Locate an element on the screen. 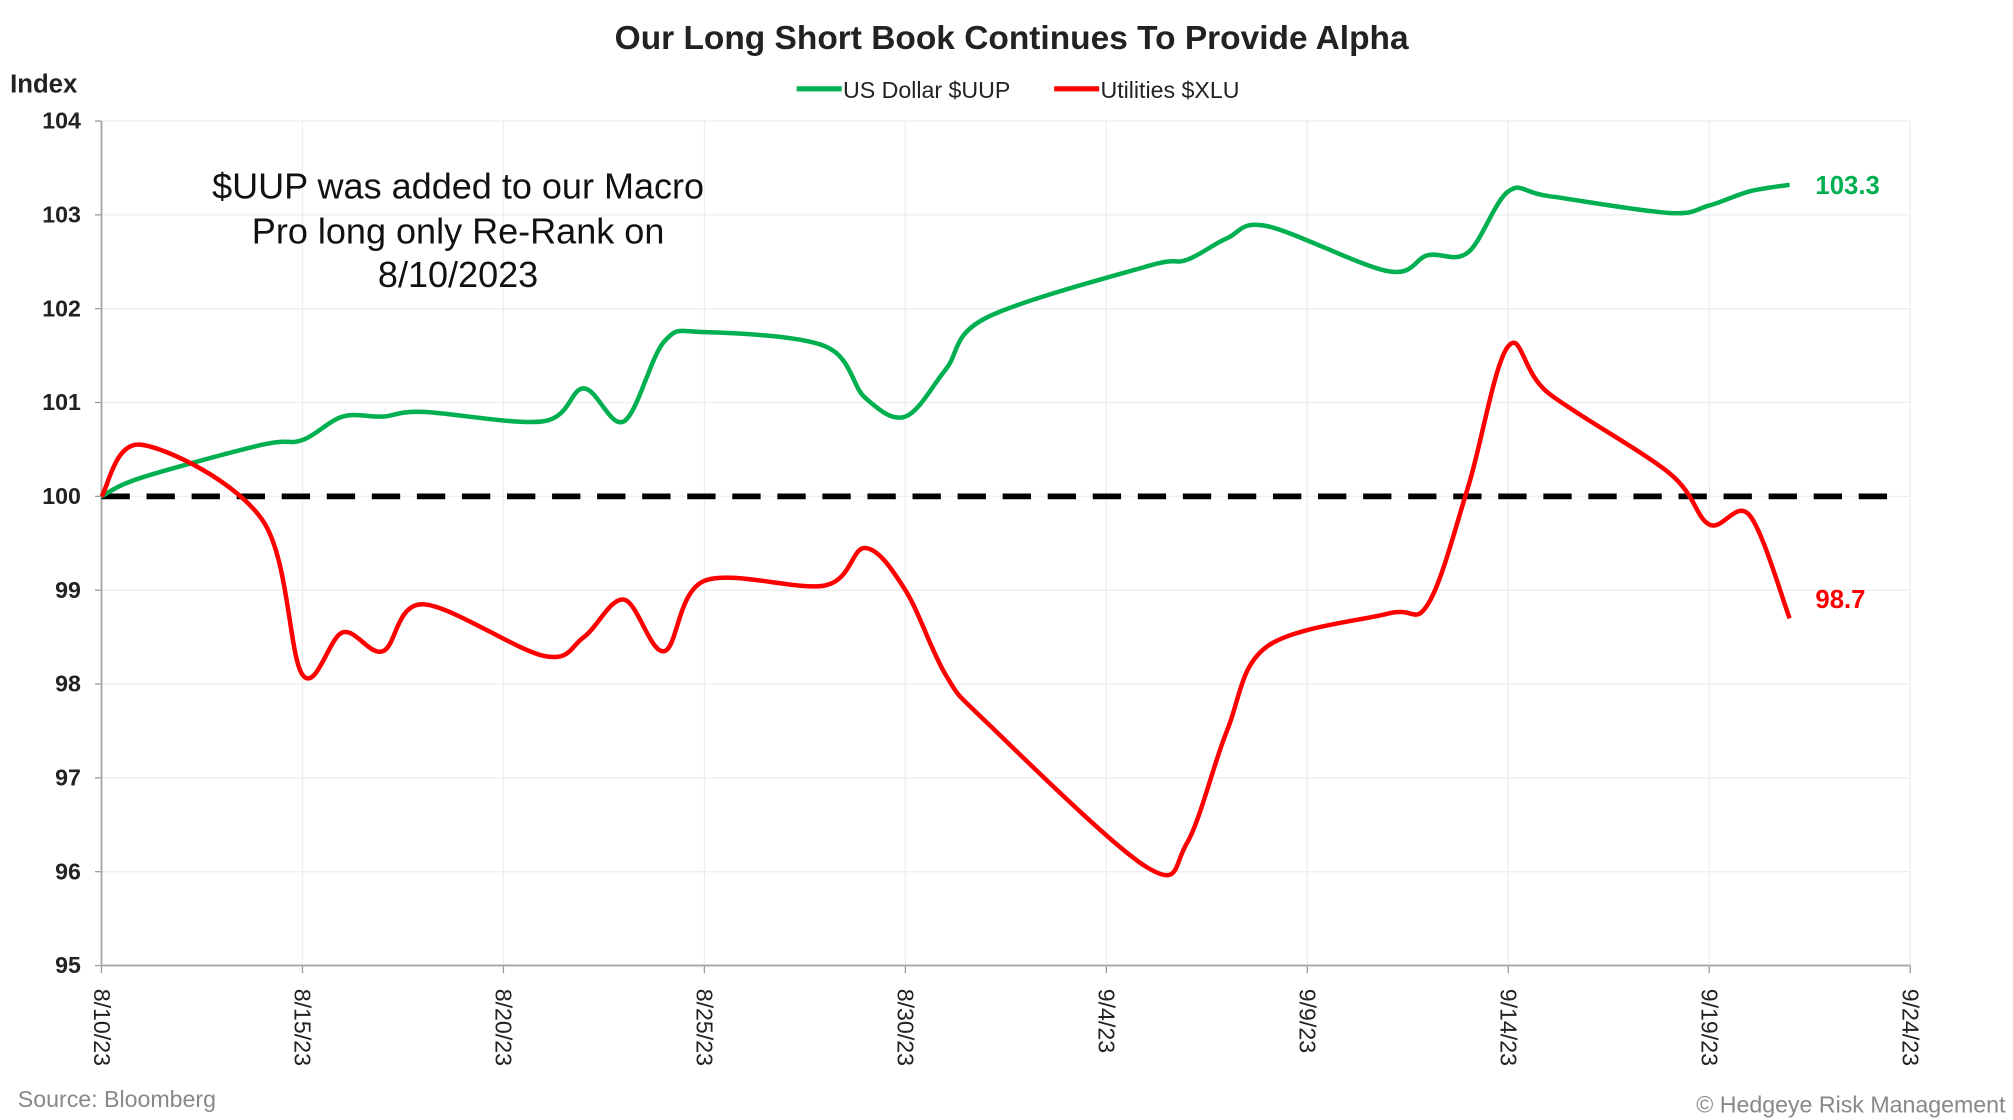  x-tick-label: 9/4/23 is located at coordinates (1107, 1021).